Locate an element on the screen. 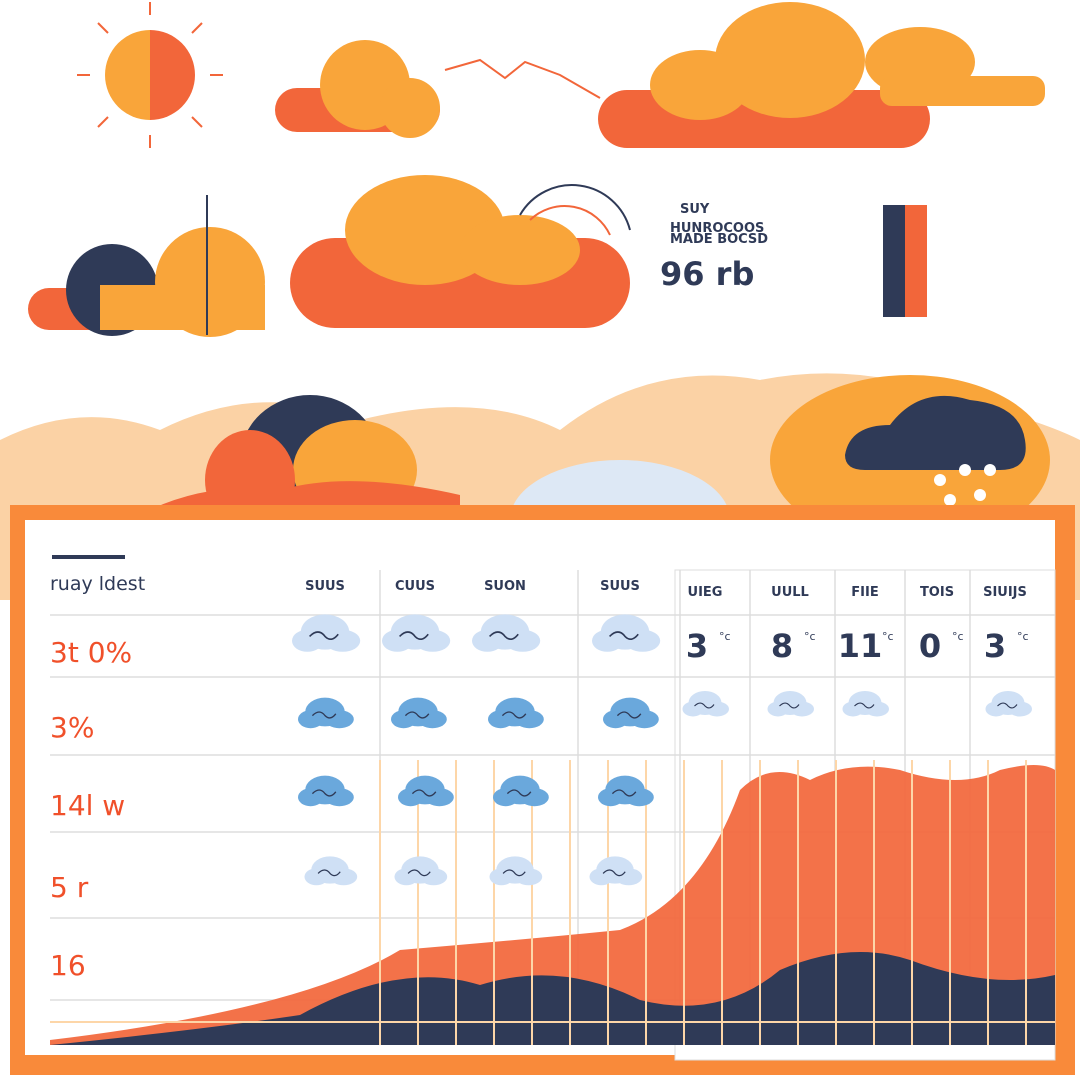 This screenshot has width=1080, height=1080. header-label: SUY is located at coordinates (695, 209).